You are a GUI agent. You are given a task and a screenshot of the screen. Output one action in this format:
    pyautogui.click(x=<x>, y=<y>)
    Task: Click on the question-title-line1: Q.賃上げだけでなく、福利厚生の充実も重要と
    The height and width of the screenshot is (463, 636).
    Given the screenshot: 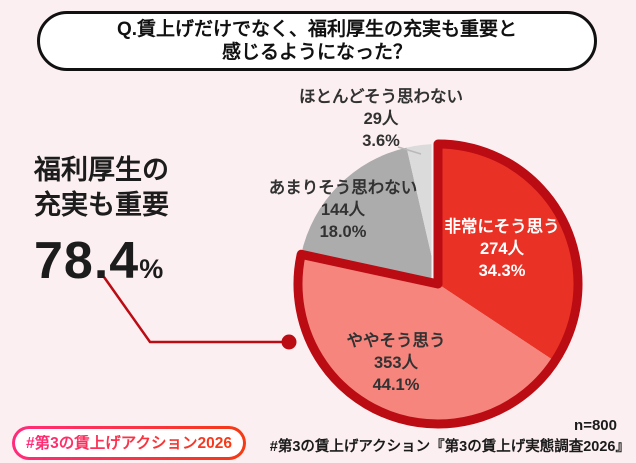 What is the action you would take?
    pyautogui.click(x=317, y=29)
    